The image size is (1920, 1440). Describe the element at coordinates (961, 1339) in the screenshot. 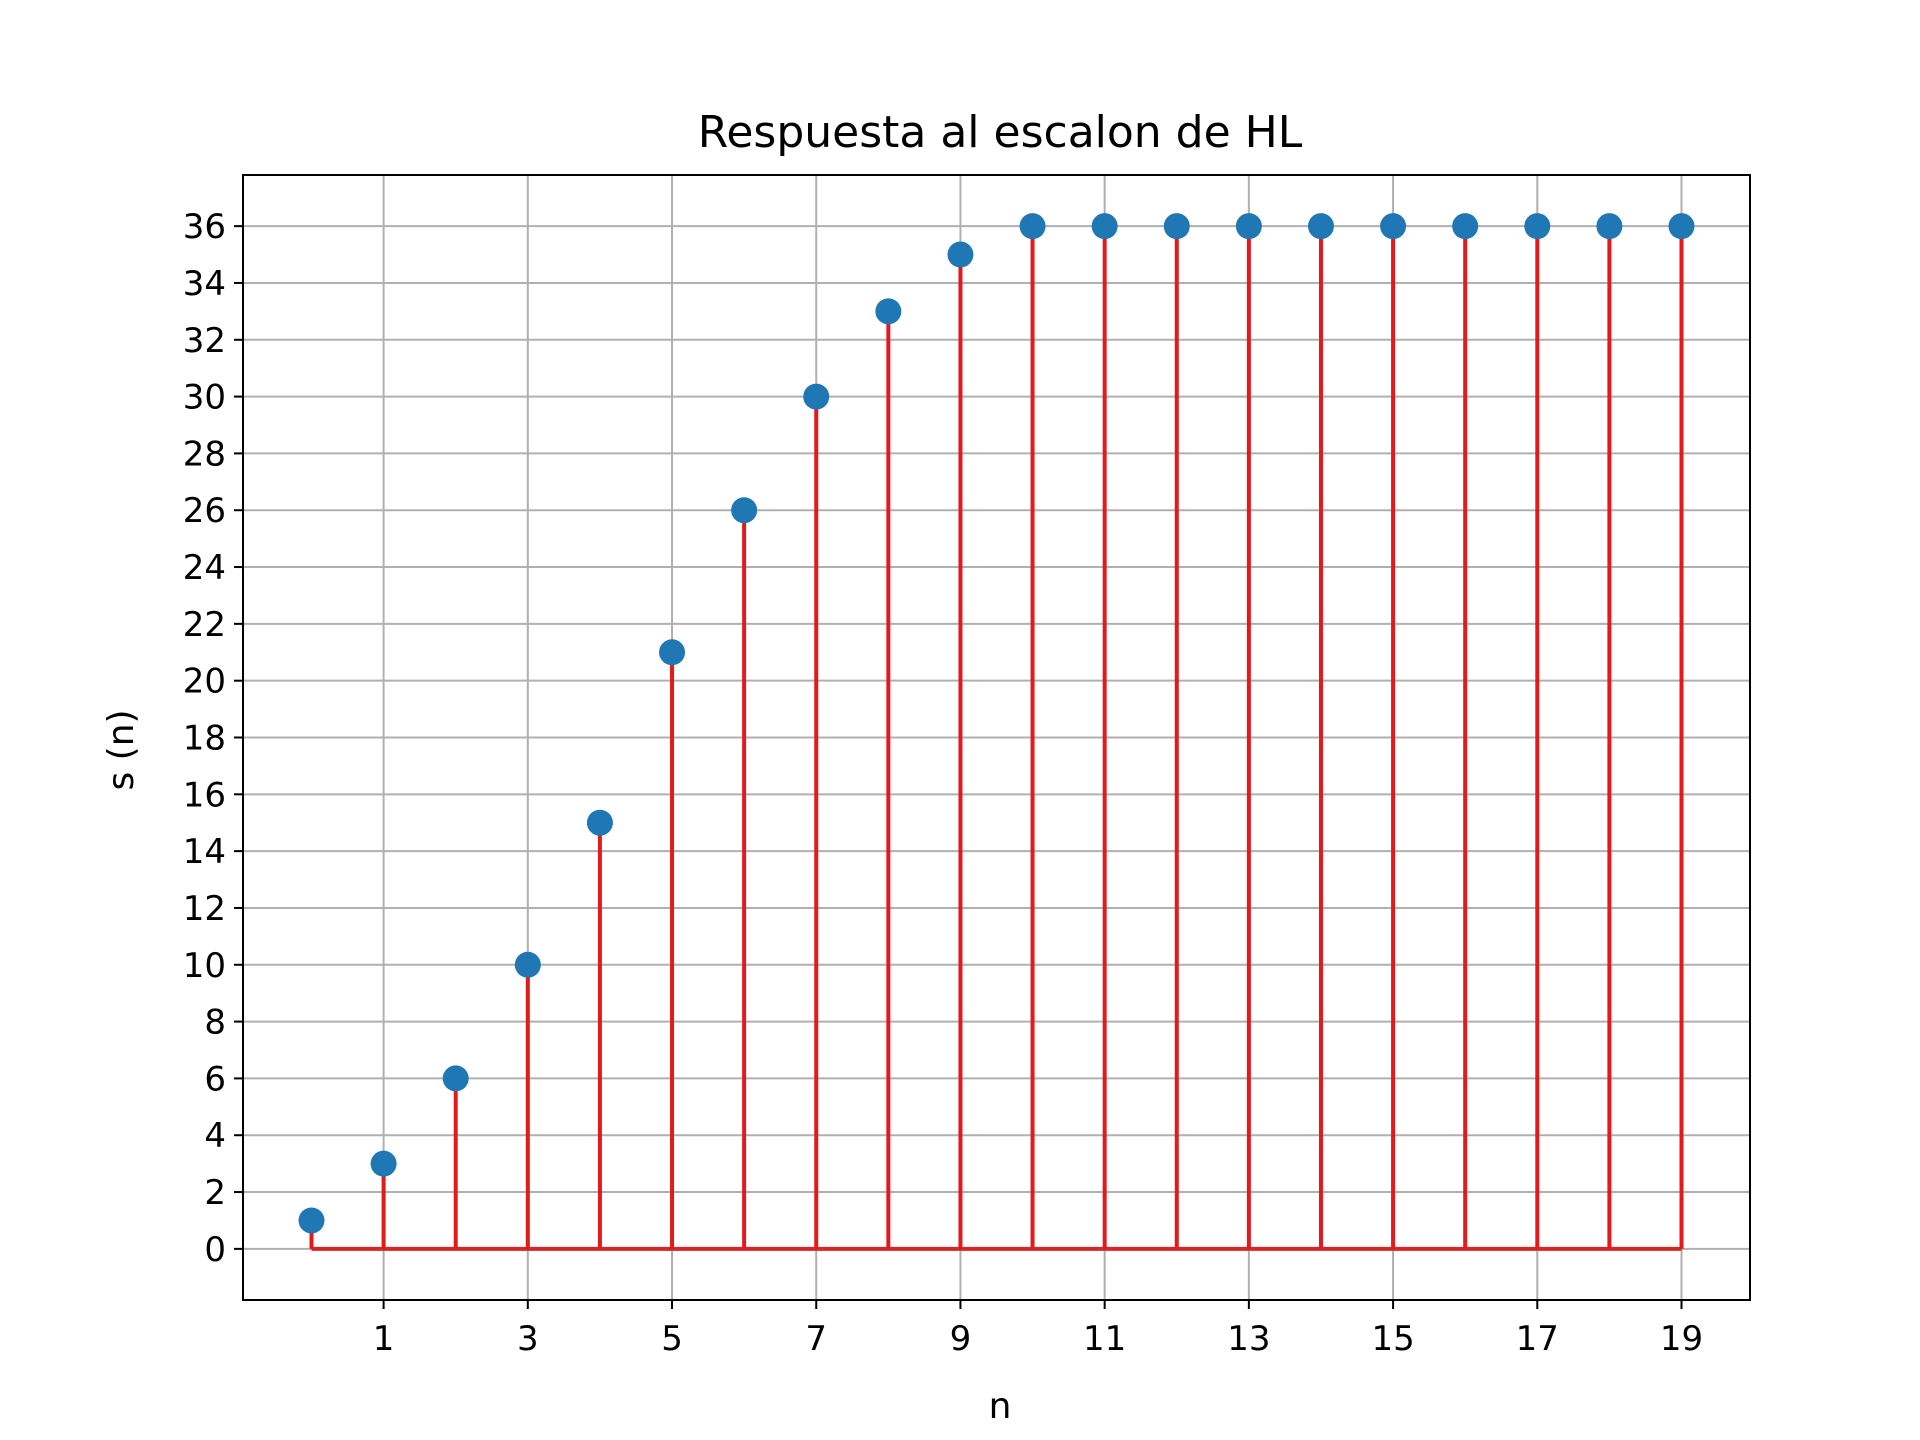

I see `x-tick-label: 9` at that location.